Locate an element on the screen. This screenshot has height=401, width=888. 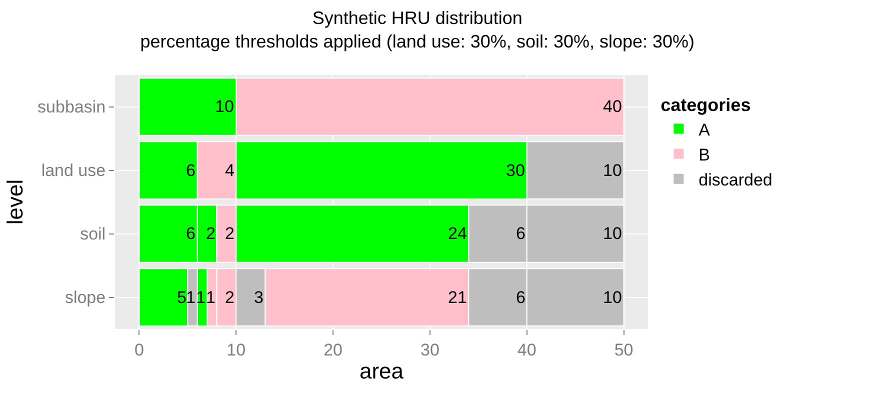
y-tick-label: slope is located at coordinates (85, 298).